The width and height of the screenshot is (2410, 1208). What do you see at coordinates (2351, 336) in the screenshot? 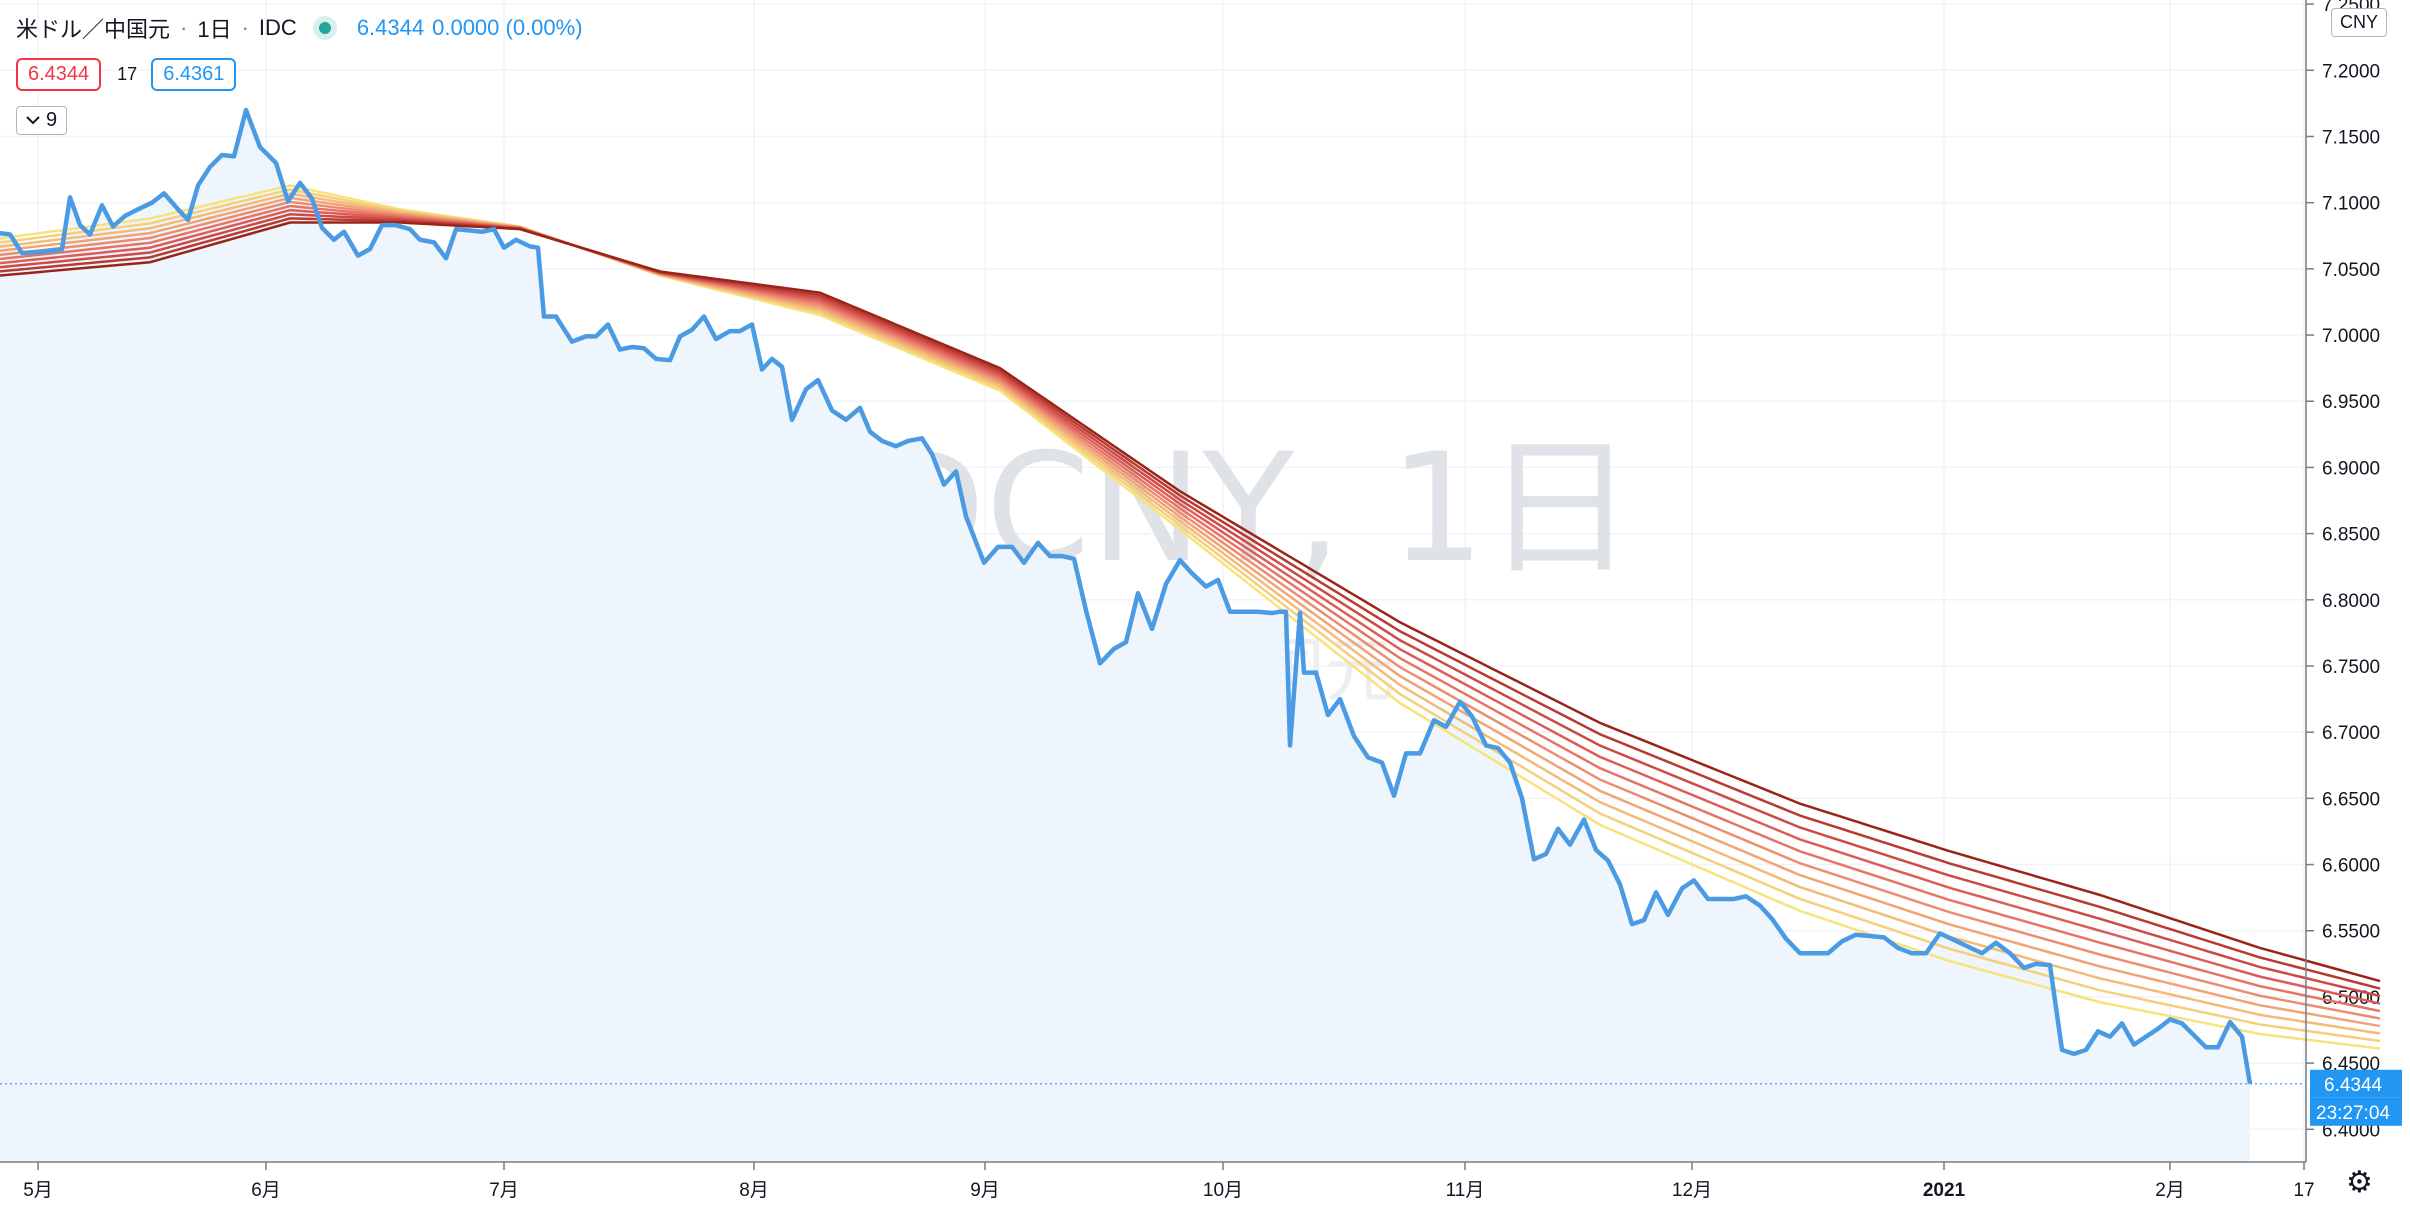
I see `y-axis-label: 7.0000` at bounding box center [2351, 336].